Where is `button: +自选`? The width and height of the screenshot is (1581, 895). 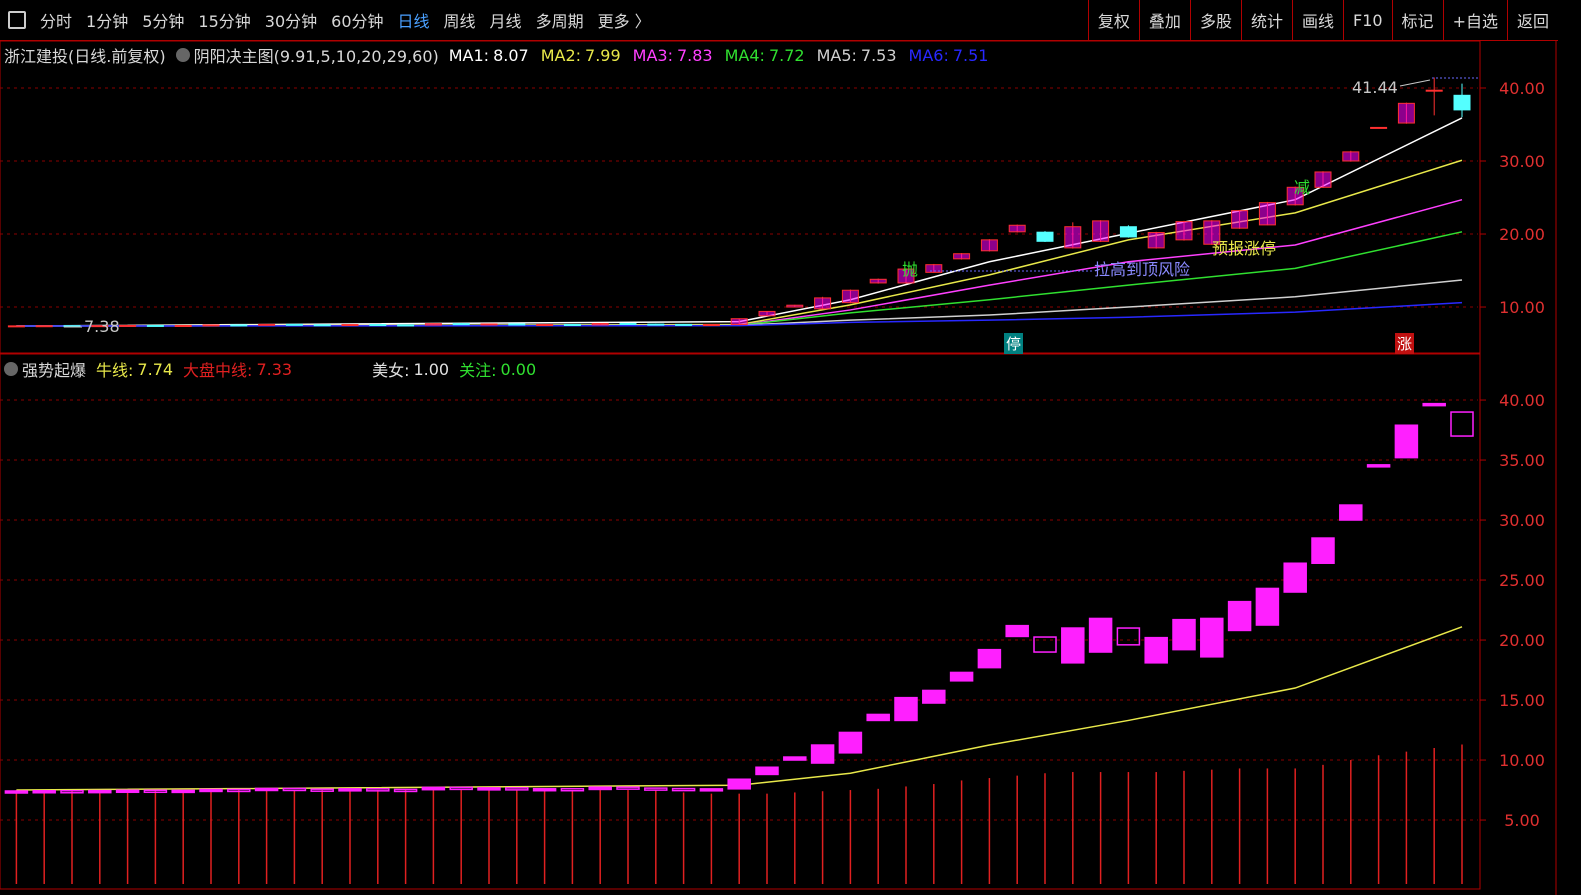 button: +自选 is located at coordinates (1474, 20).